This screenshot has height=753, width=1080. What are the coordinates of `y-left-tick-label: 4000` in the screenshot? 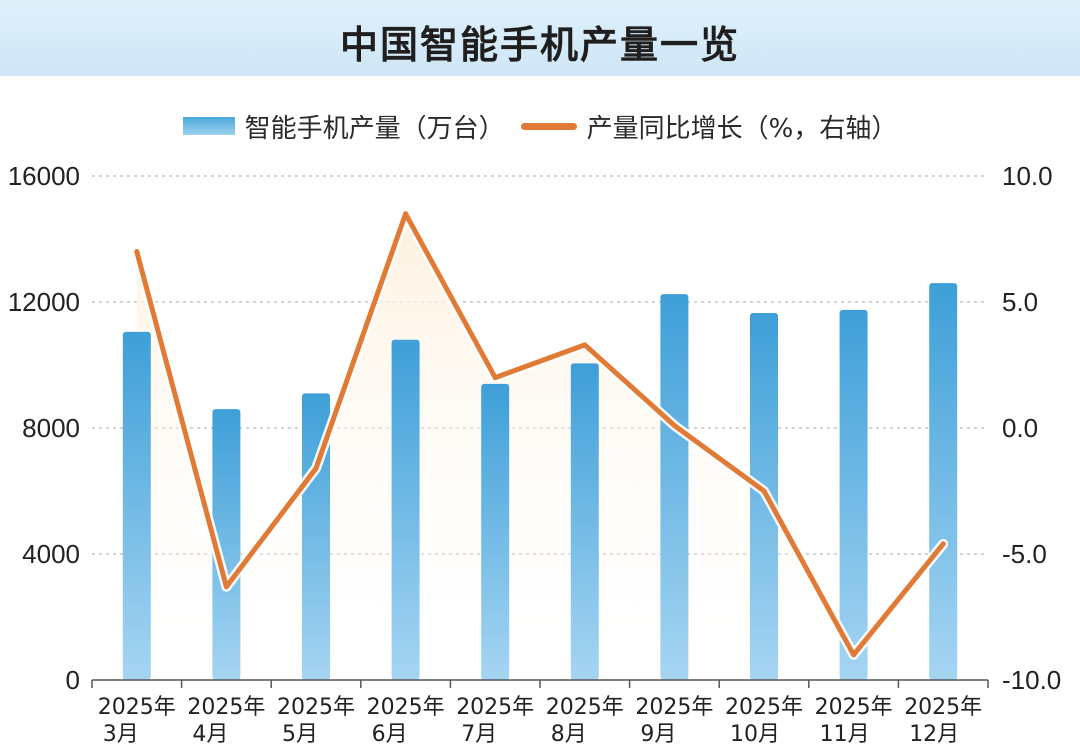 It's located at (51, 554).